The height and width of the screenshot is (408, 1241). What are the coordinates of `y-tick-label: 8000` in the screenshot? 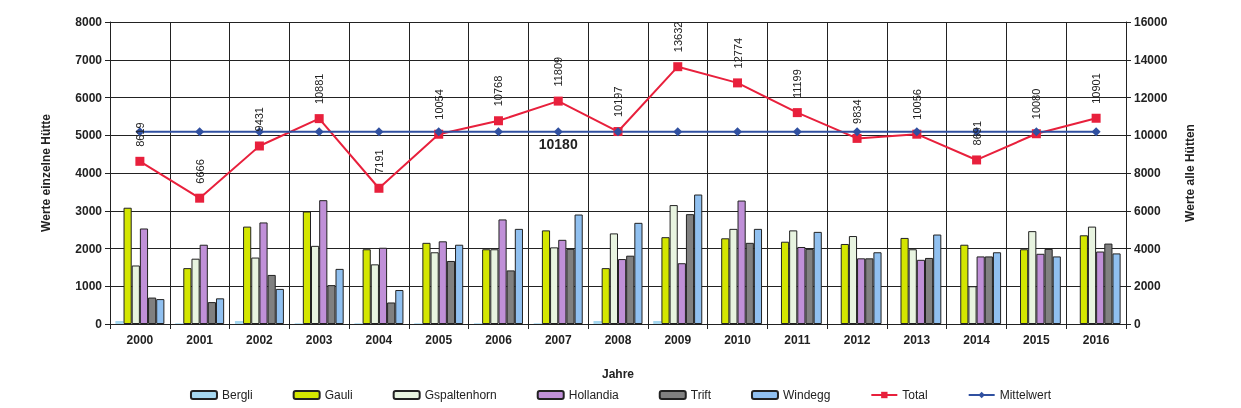 It's located at (89, 22).